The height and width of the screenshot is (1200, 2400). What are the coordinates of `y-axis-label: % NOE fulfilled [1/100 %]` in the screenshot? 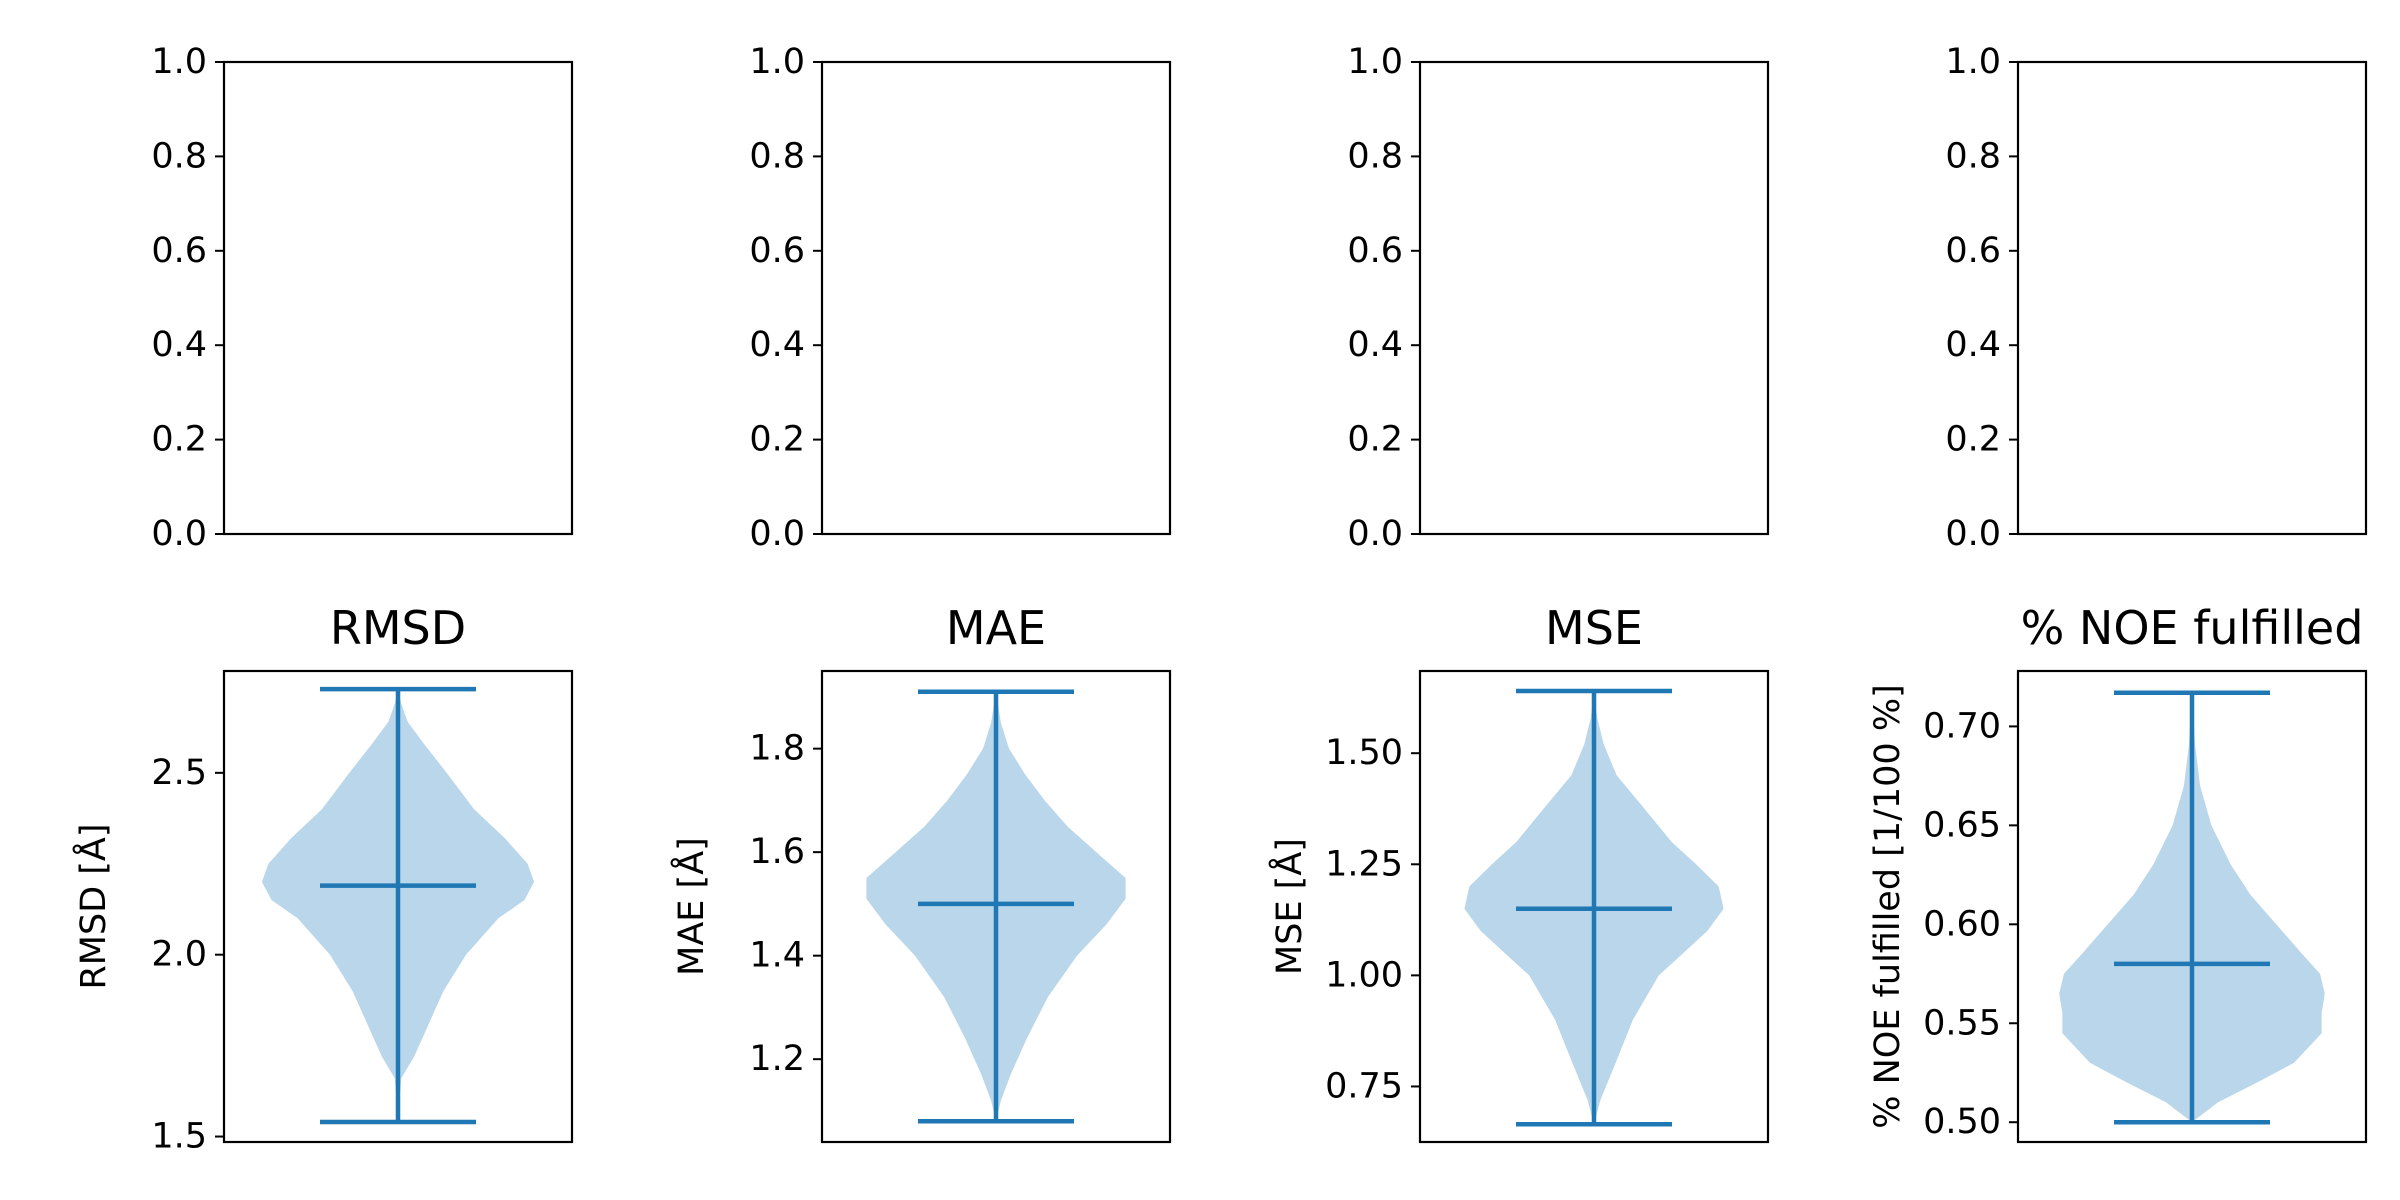 It's located at (1888, 906).